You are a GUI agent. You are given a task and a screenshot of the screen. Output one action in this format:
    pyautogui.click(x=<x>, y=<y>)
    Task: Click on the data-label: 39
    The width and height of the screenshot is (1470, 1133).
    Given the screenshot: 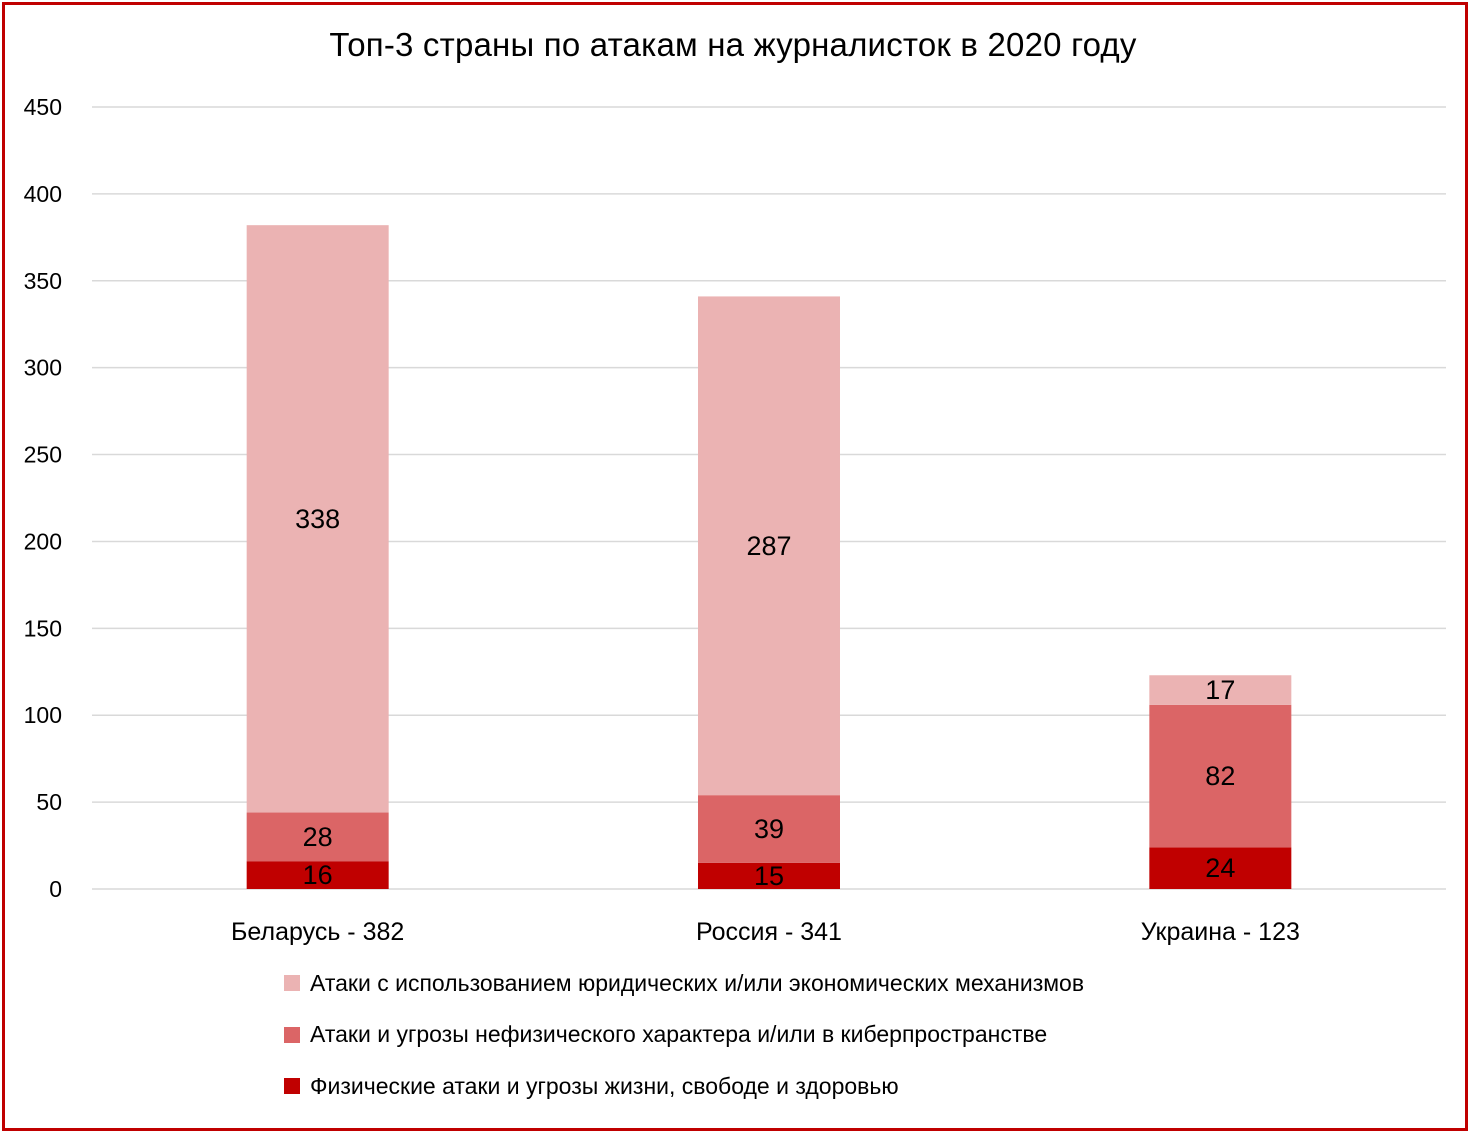 What is the action you would take?
    pyautogui.click(x=769, y=829)
    